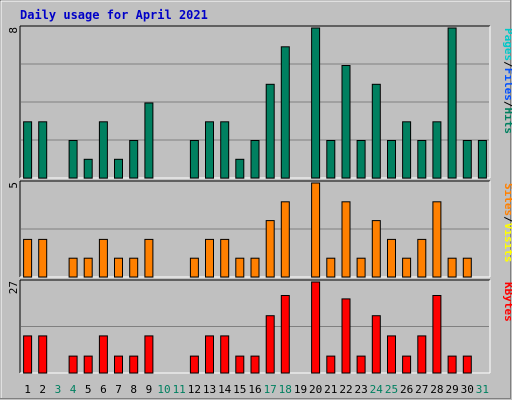 Image resolution: width=512 pixels, height=400 pixels. Describe the element at coordinates (13, 30) in the screenshot. I see `y-max-label: 8` at that location.